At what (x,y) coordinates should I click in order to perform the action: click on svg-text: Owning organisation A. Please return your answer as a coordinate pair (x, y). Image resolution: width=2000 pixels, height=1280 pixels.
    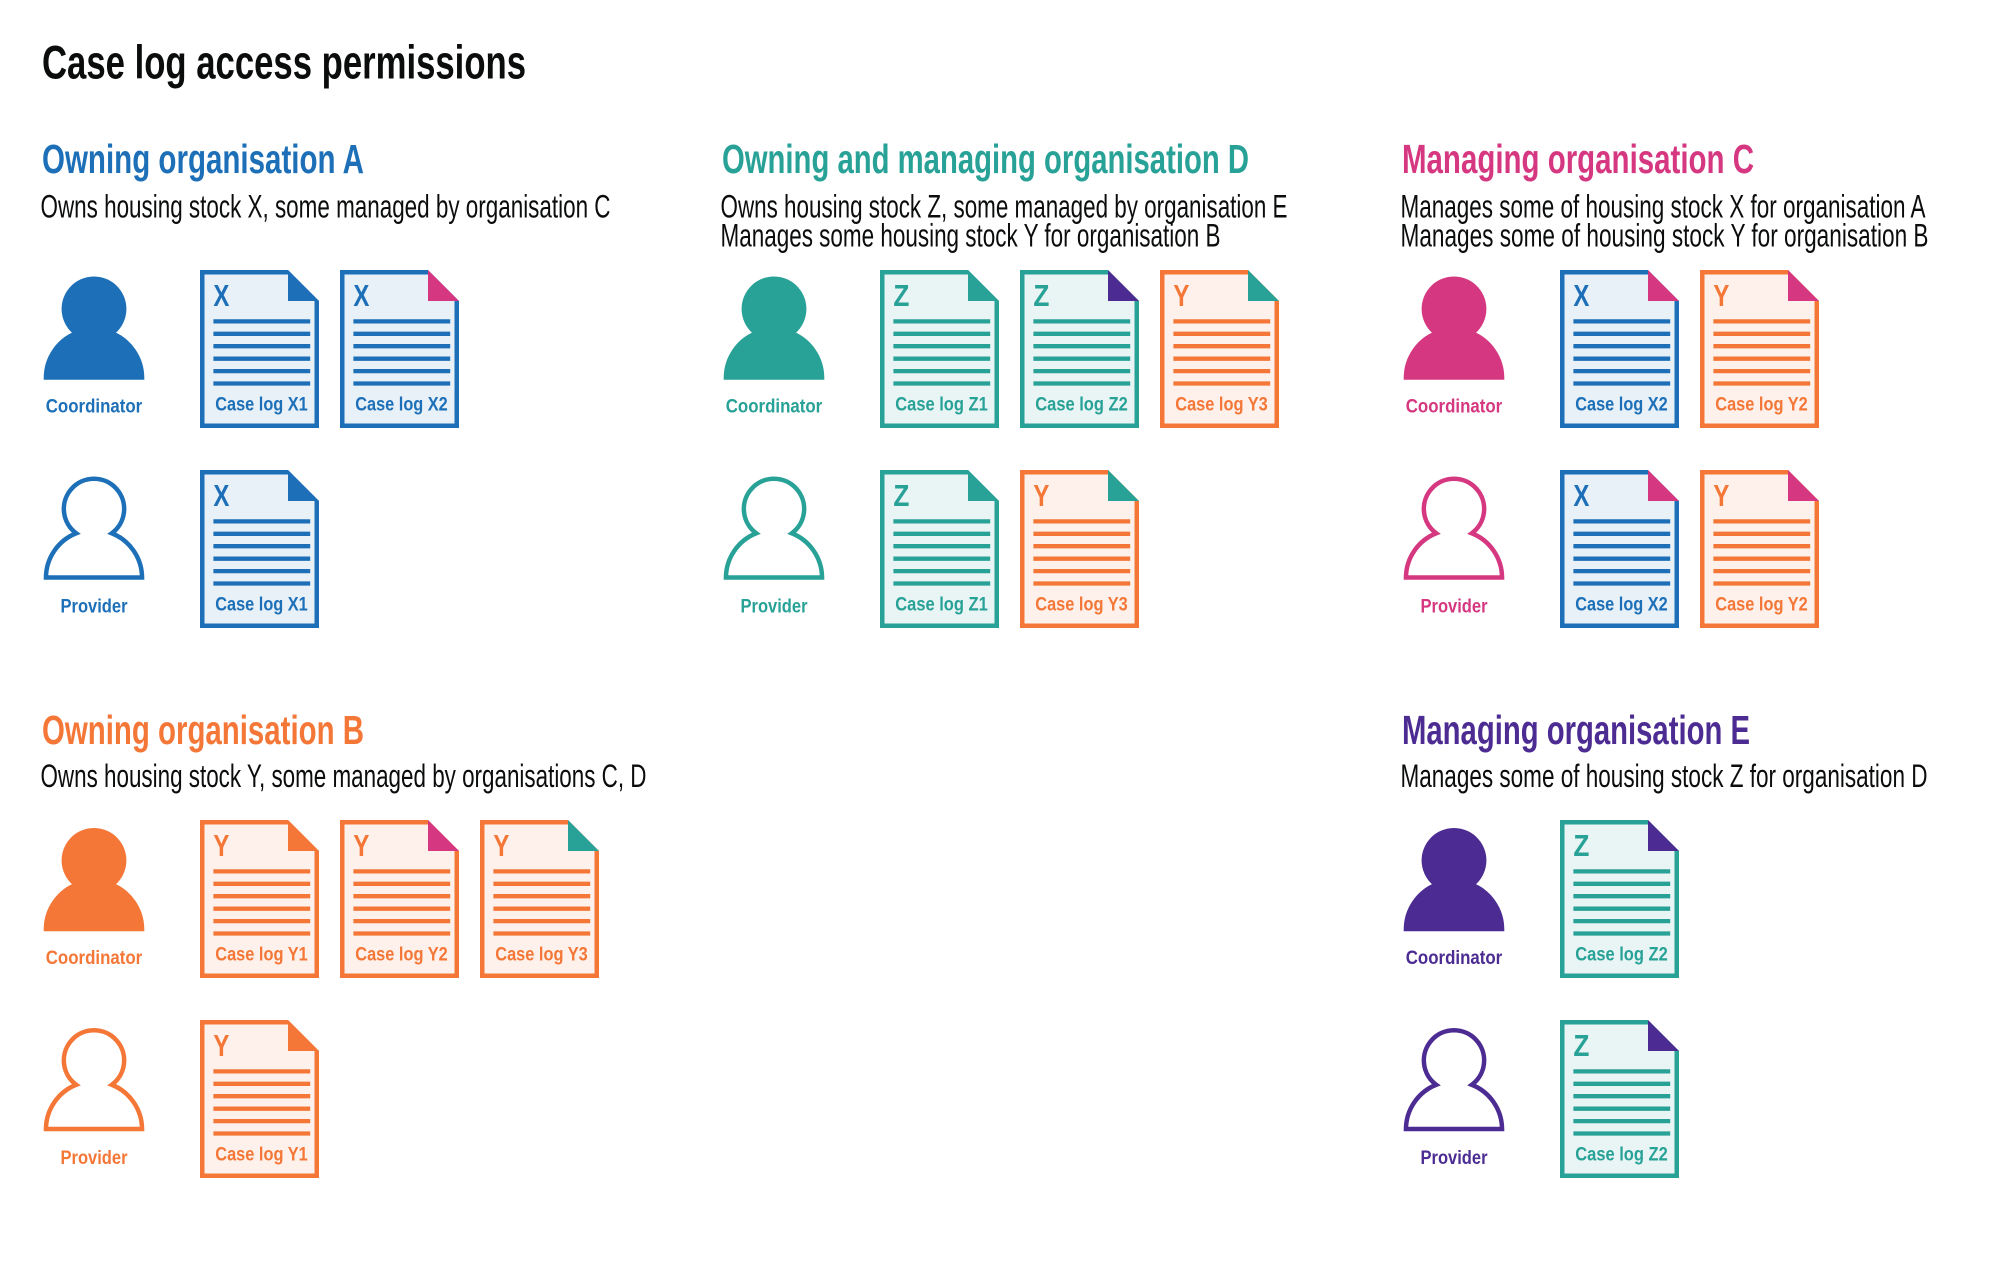
    Looking at the image, I should click on (203, 159).